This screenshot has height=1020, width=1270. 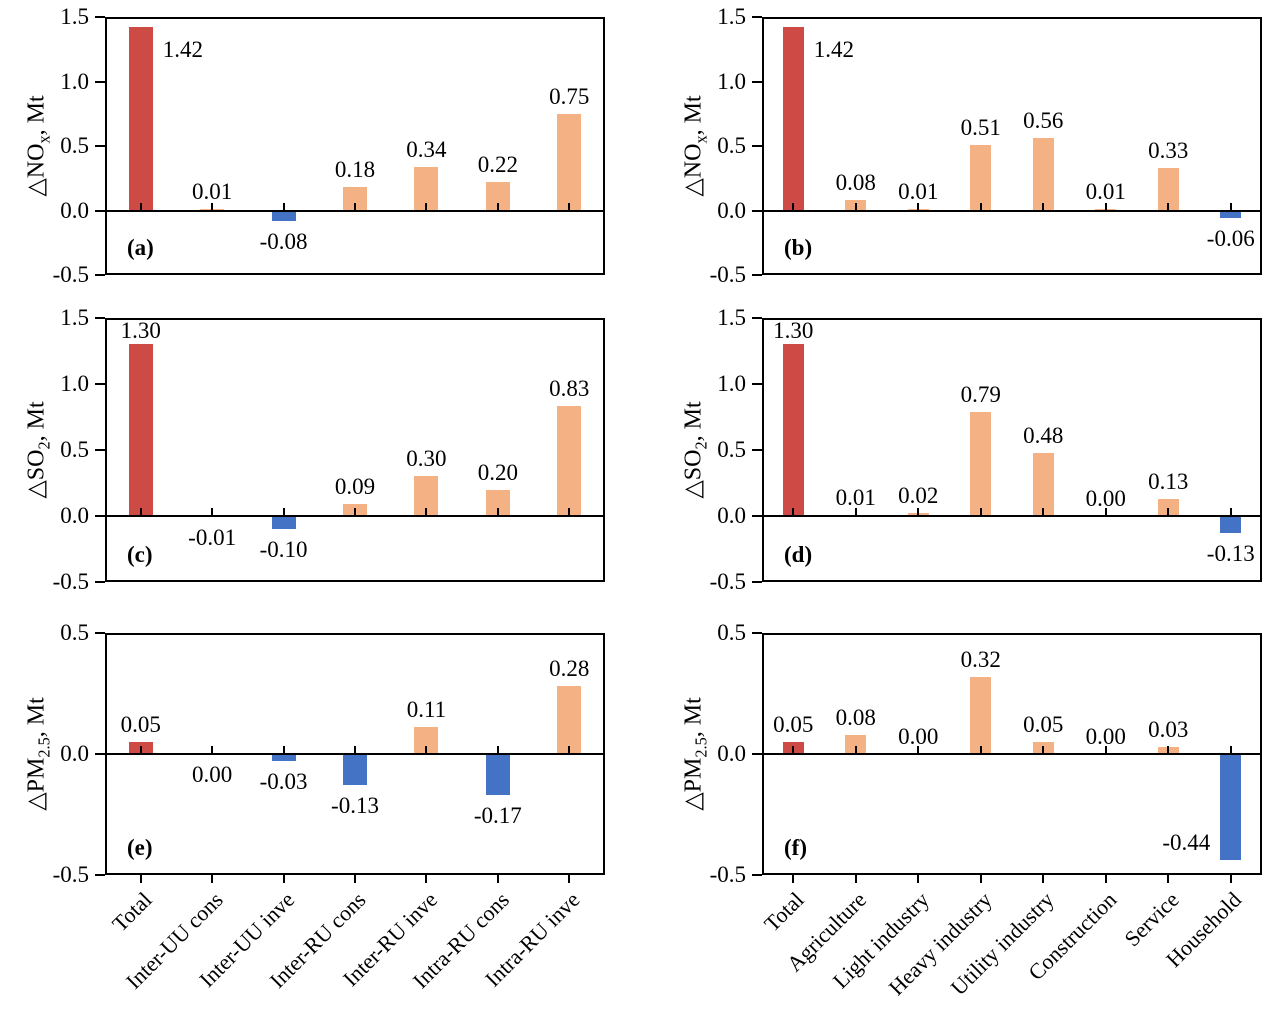 I want to click on x-category-label-service: Service, so click(x=1151, y=919).